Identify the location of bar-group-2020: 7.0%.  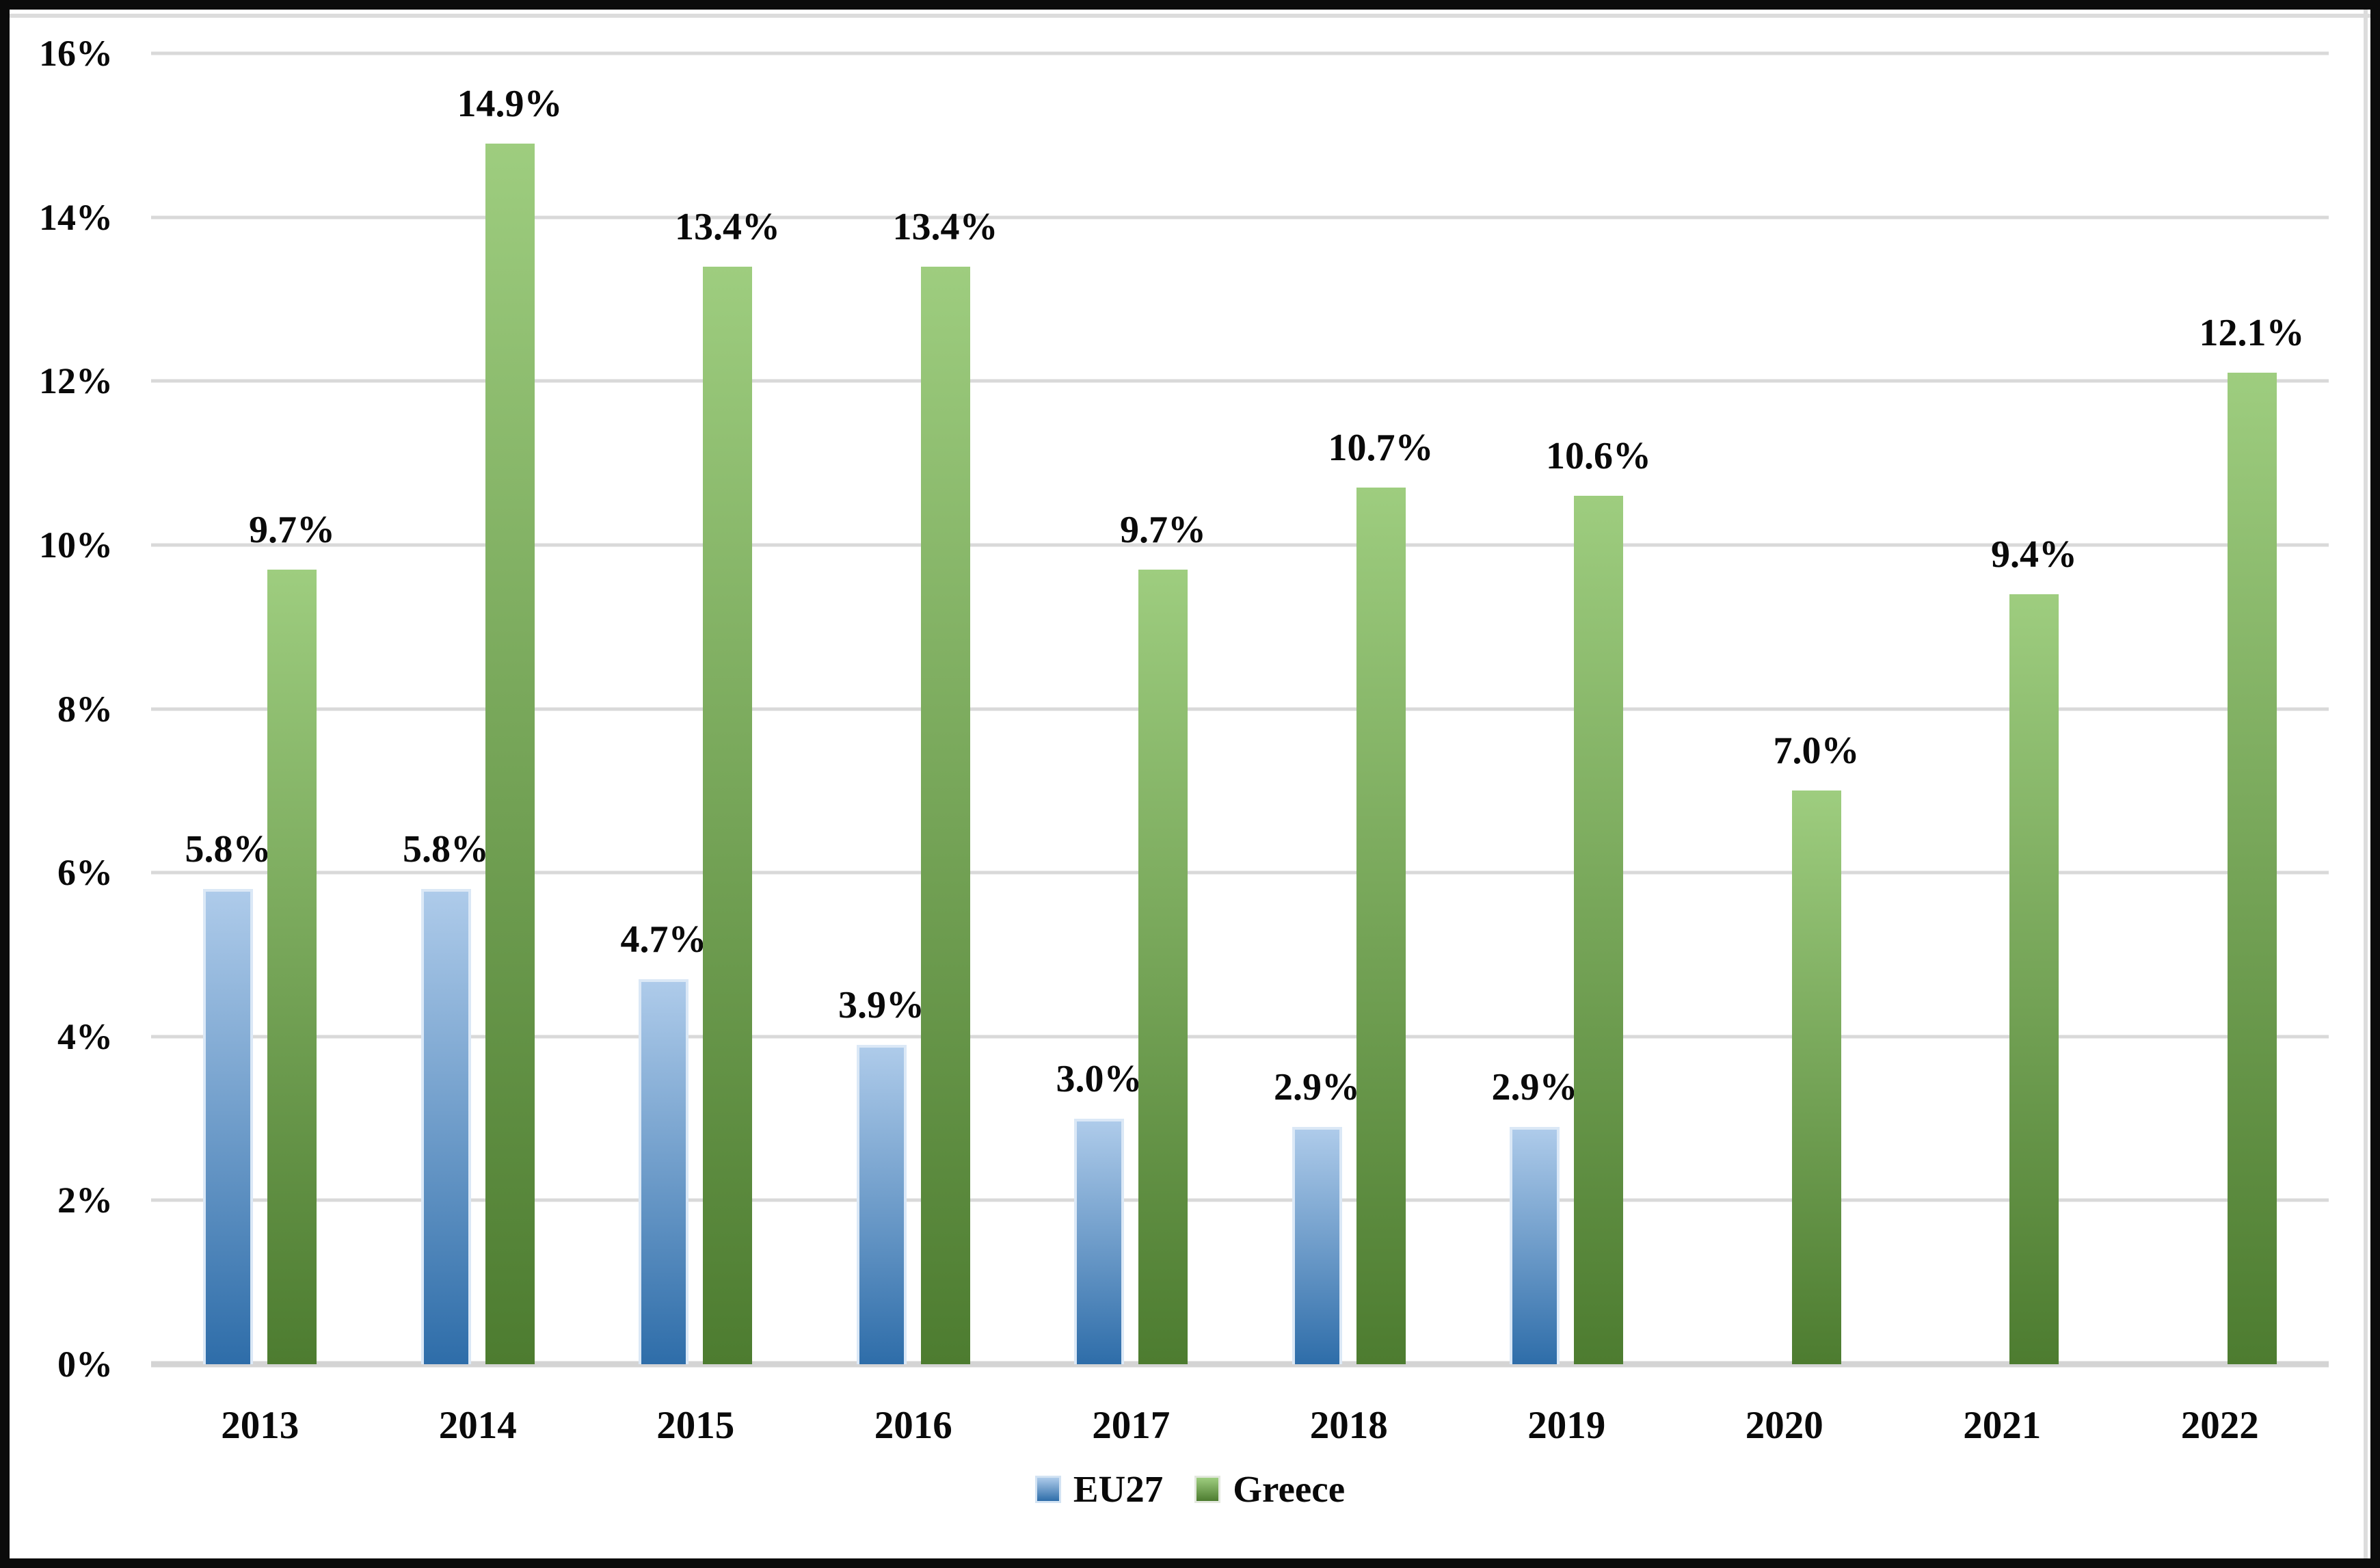
(1785, 708).